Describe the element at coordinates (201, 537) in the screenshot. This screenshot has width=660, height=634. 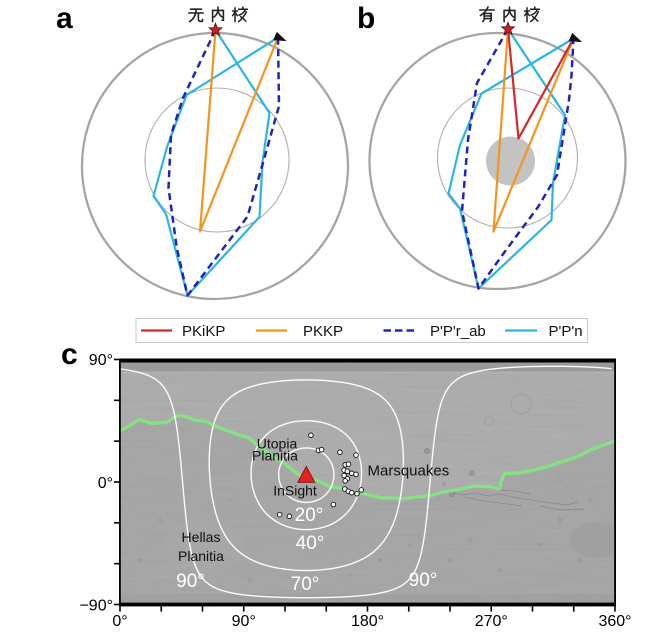
I see `svg-text: Hellas` at that location.